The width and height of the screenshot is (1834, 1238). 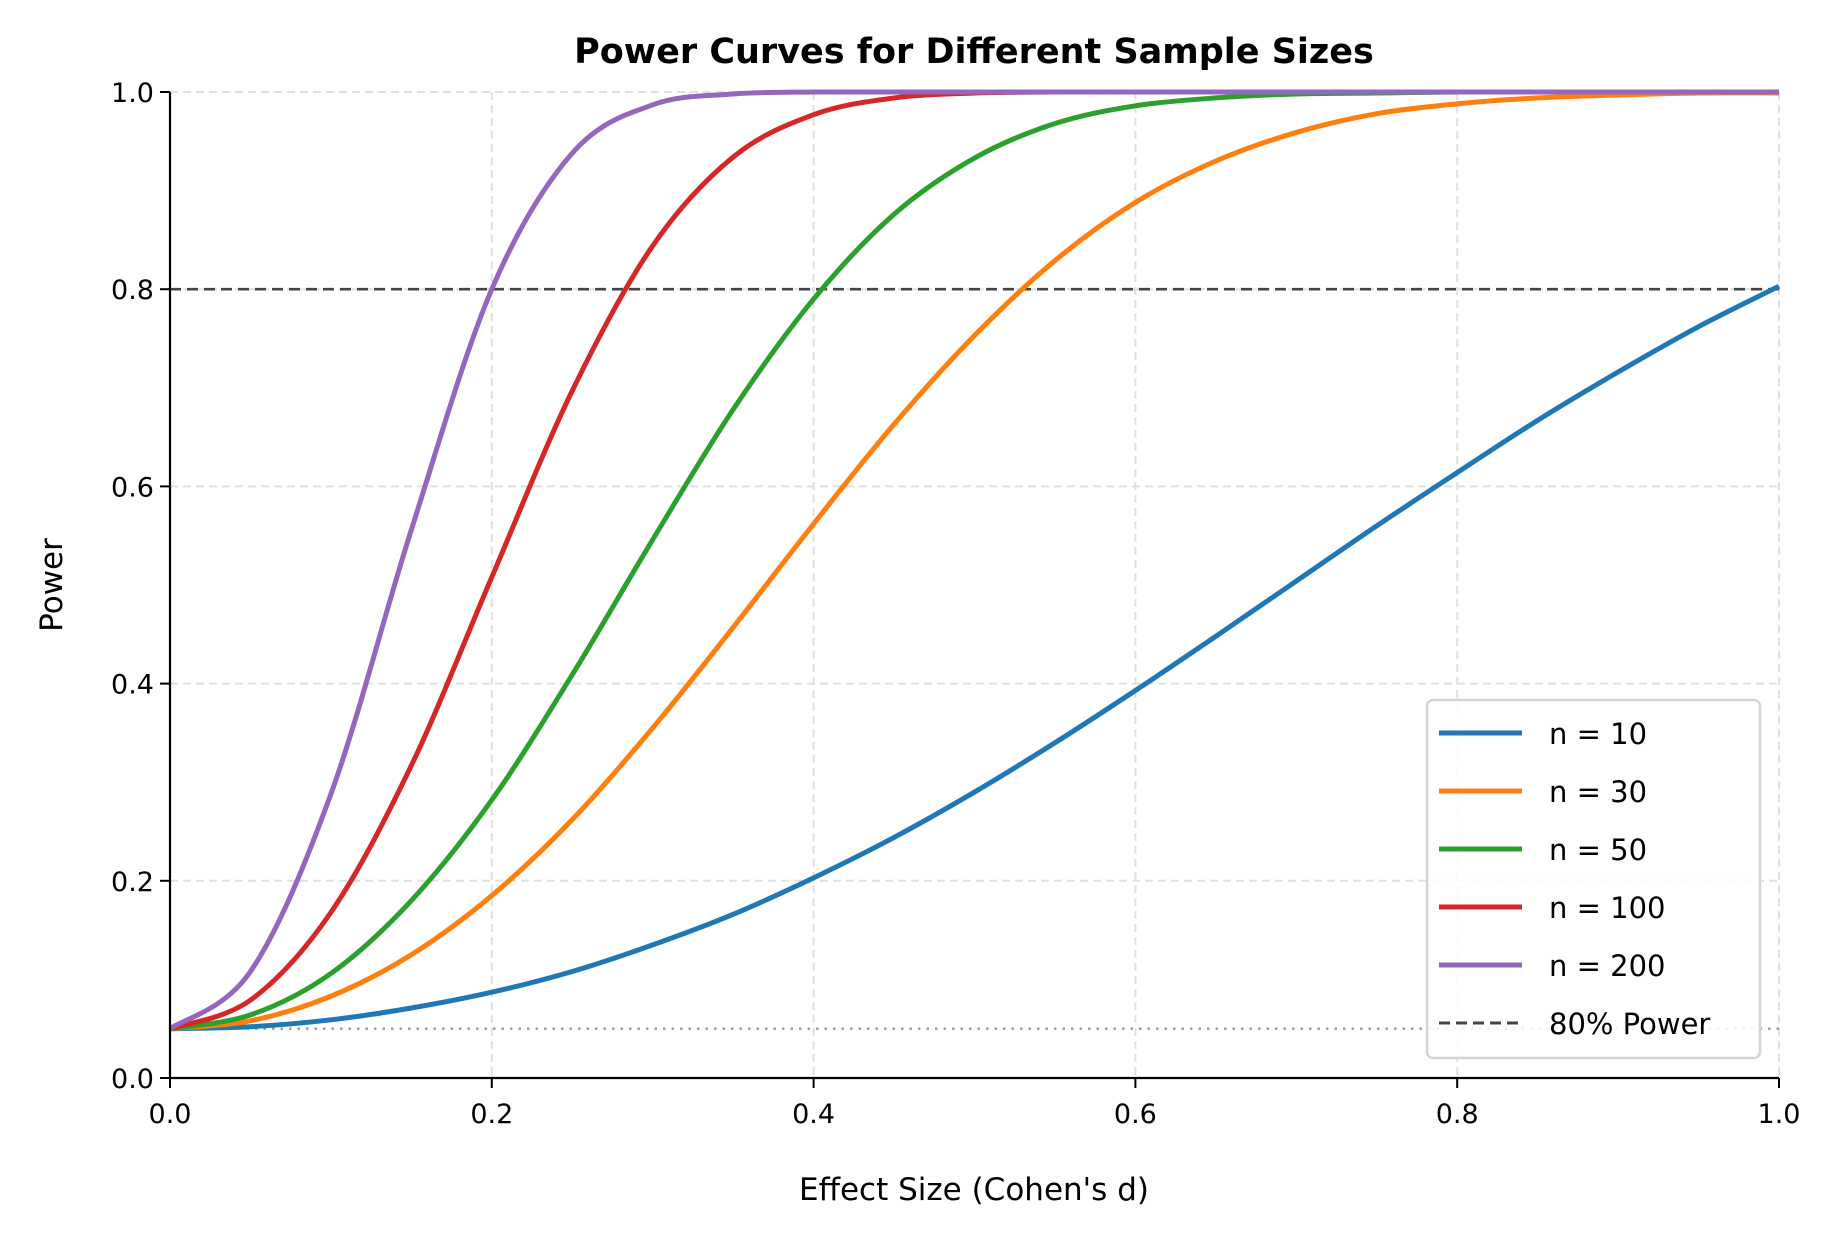 I want to click on legend-label: n = 30, so click(x=1598, y=792).